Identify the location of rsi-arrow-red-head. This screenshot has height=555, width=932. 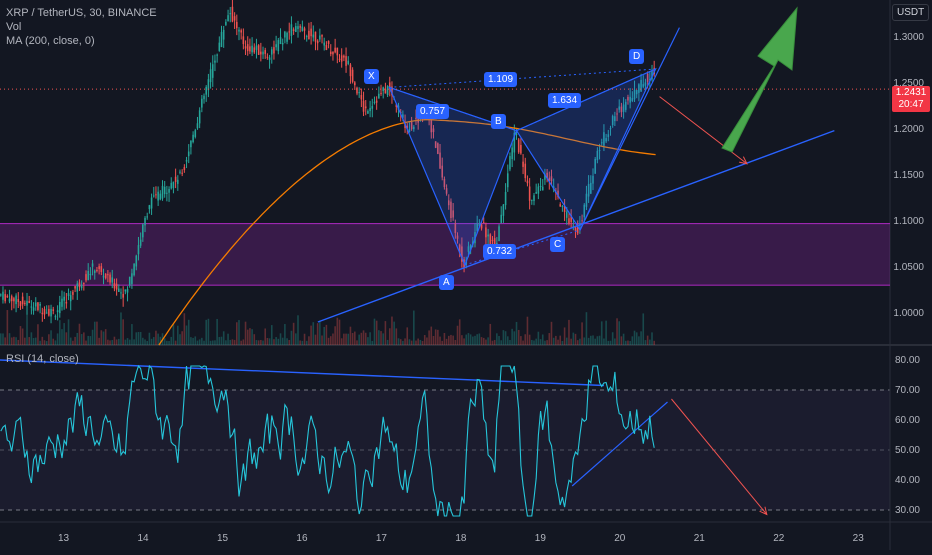
(763, 511).